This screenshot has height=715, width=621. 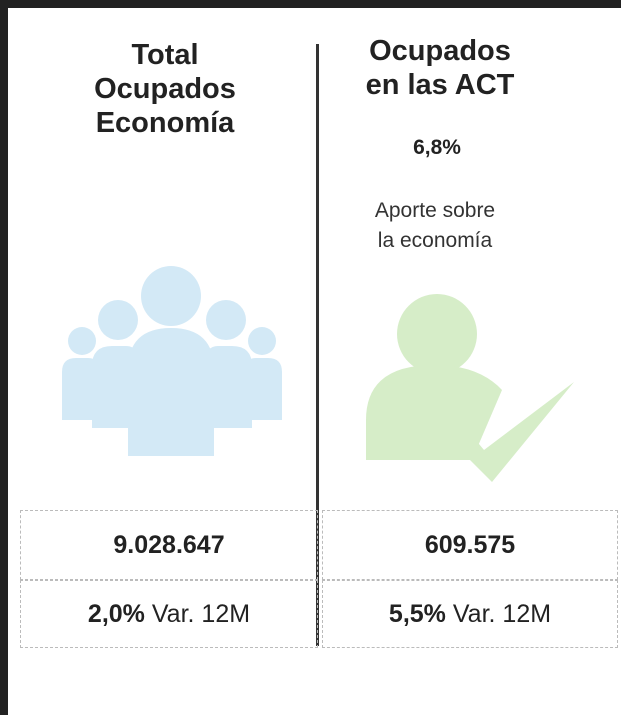 What do you see at coordinates (435, 240) in the screenshot?
I see `note-line: la economía` at bounding box center [435, 240].